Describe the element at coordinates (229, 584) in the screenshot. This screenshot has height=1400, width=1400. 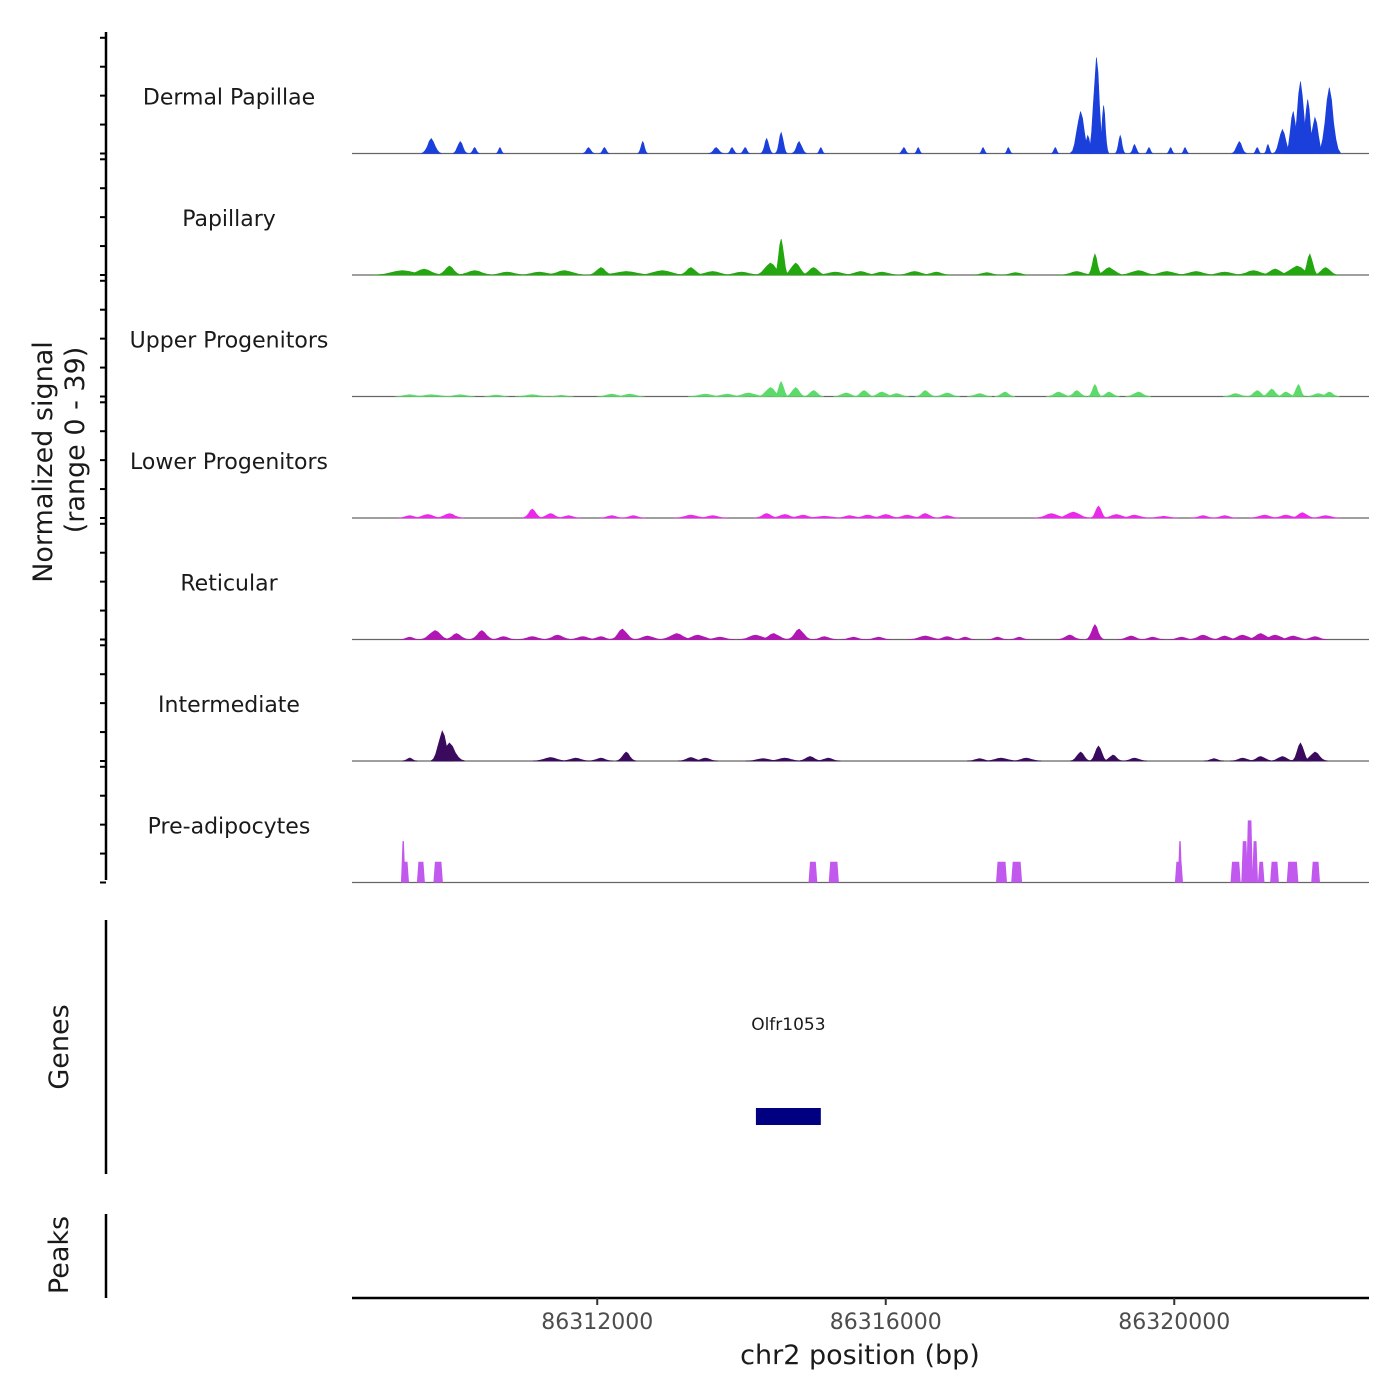
I see `track-label: Reticular` at that location.